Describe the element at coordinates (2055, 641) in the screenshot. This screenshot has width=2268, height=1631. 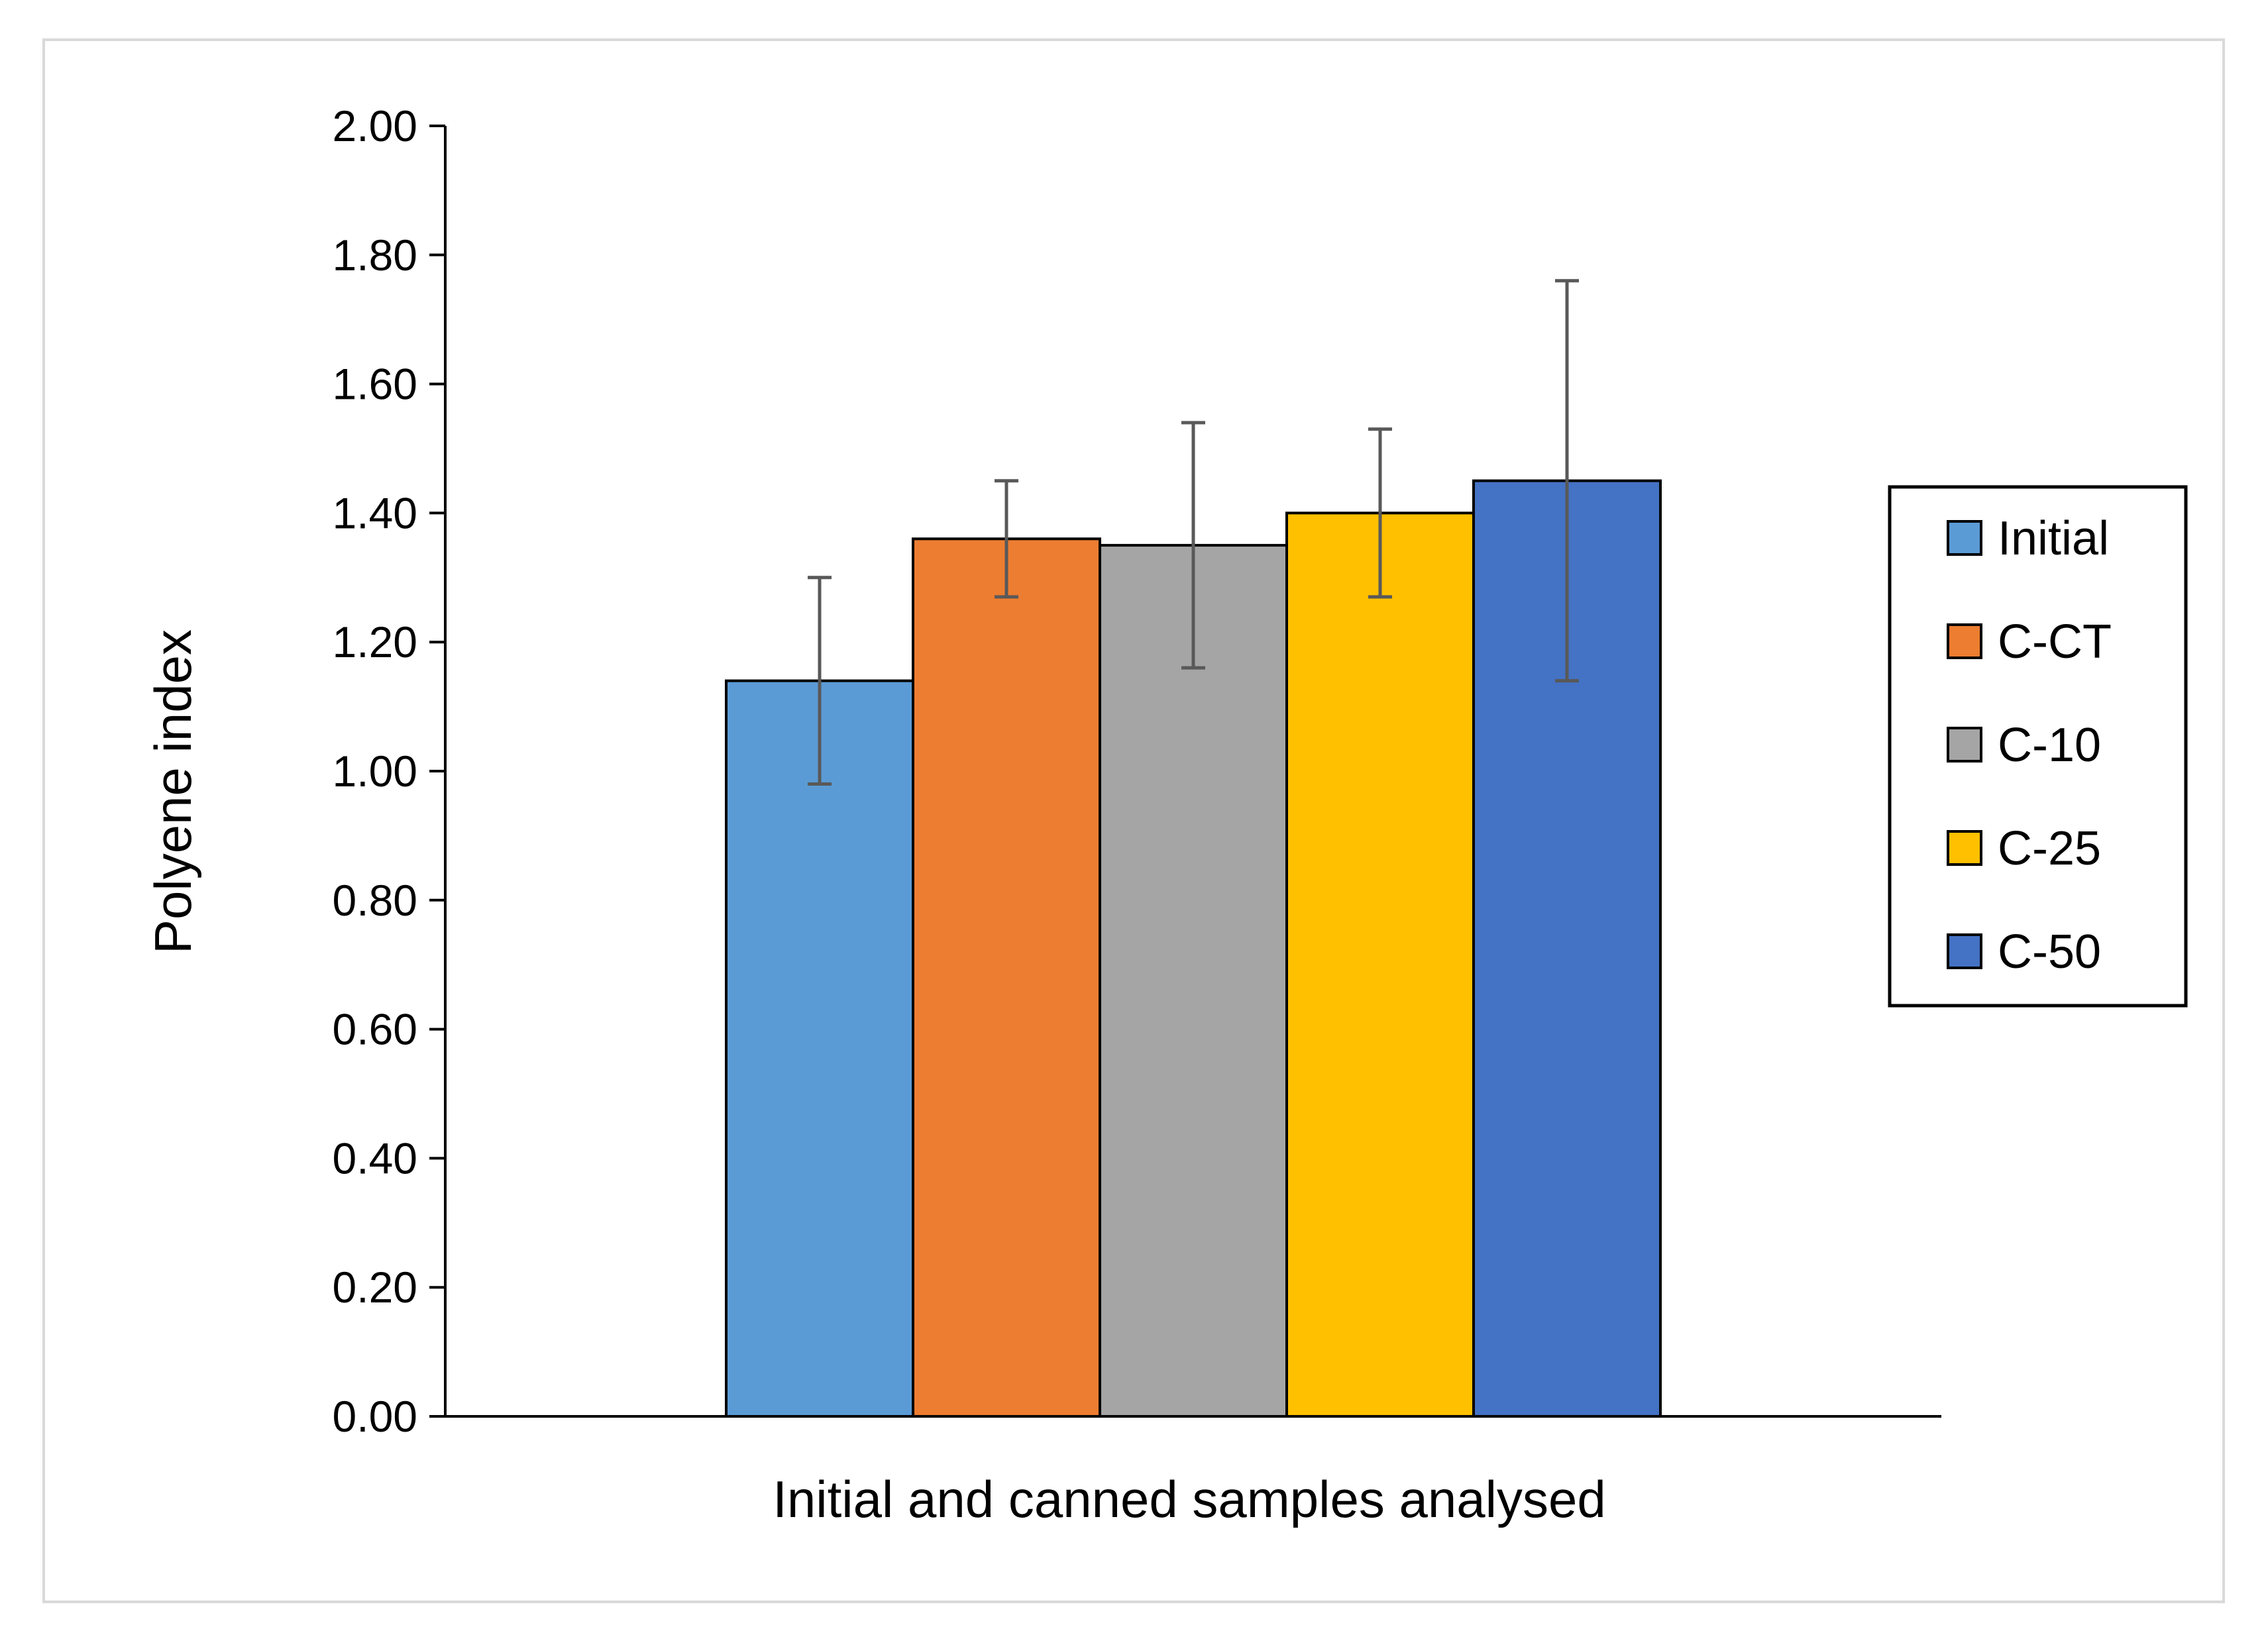
I see `legend-label: C-CT` at that location.